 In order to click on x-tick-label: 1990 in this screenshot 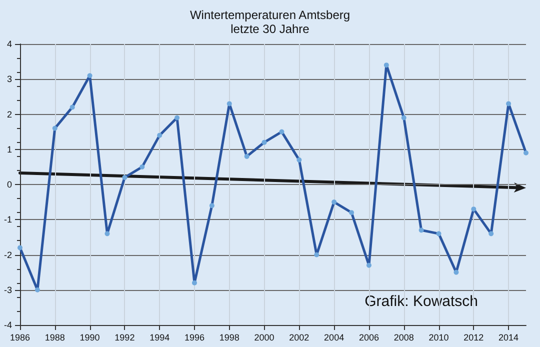, I will do `click(90, 337)`.